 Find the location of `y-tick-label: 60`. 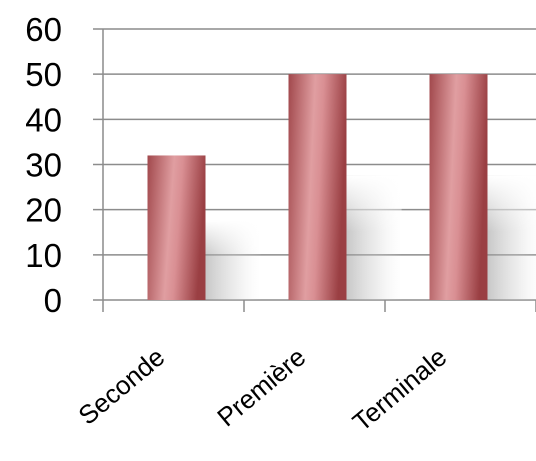

y-tick-label: 60 is located at coordinates (43, 29).